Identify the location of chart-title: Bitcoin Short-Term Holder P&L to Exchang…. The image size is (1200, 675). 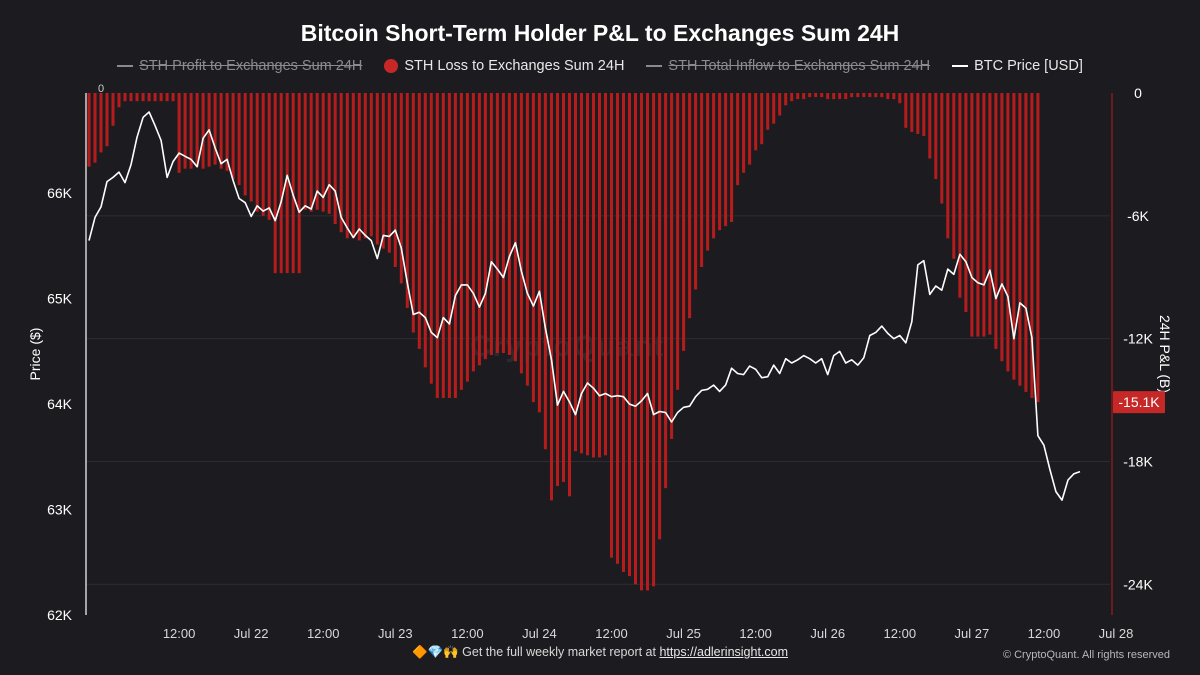
(600, 33).